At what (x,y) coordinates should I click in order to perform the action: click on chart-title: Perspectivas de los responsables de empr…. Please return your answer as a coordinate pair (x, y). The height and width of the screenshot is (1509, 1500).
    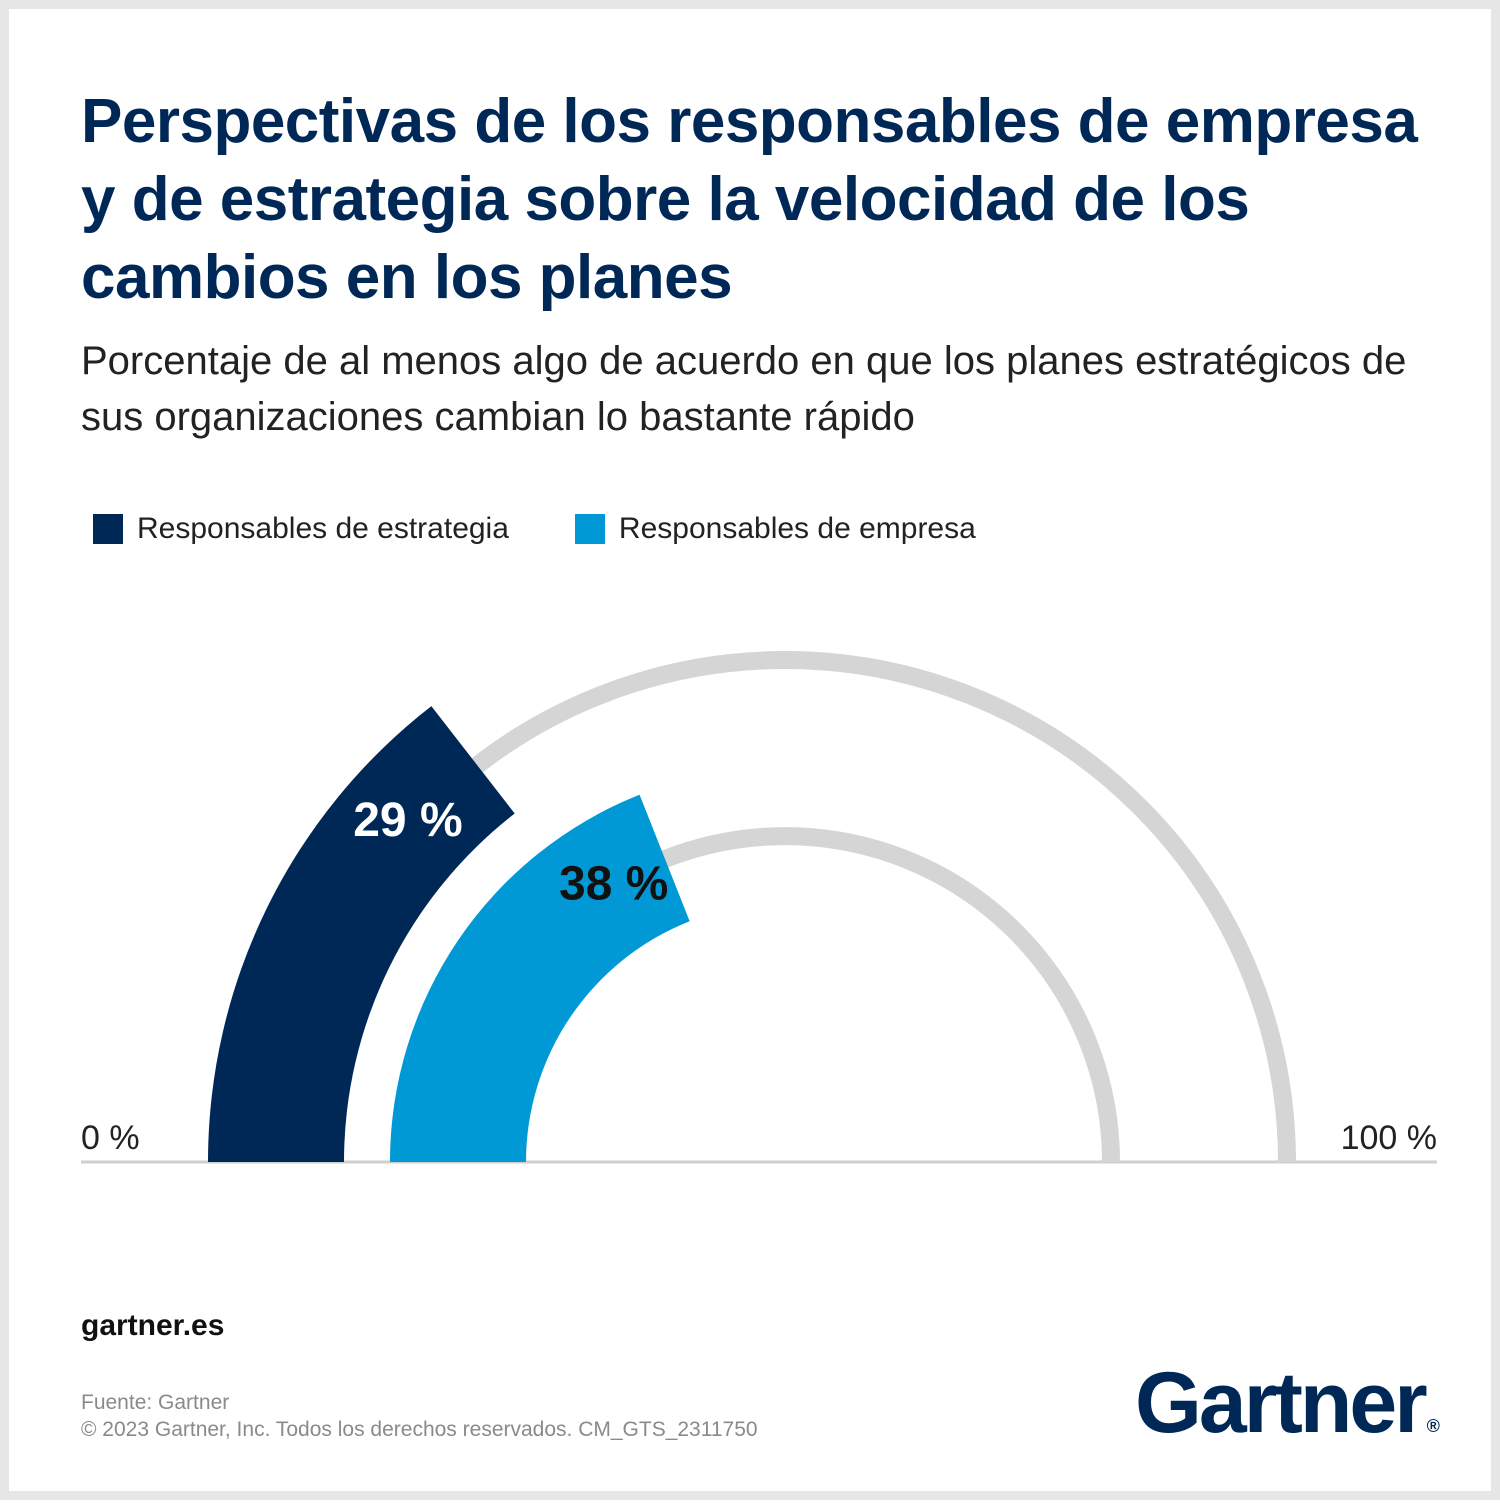
    Looking at the image, I should click on (749, 199).